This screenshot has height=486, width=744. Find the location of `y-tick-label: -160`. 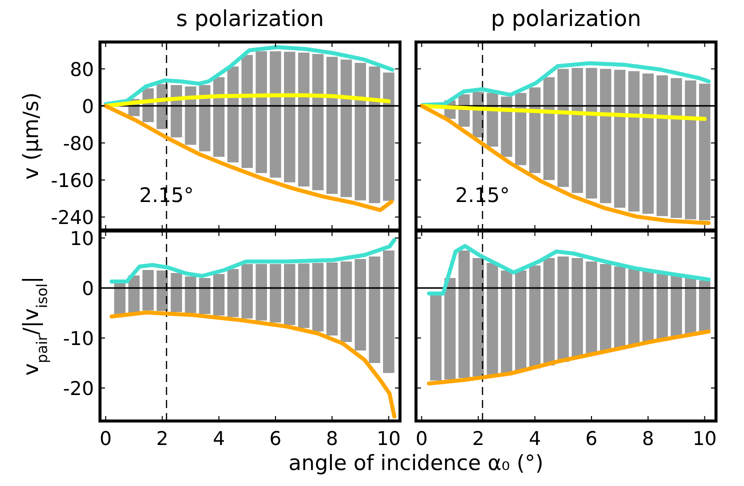

y-tick-label: -160 is located at coordinates (72, 181).